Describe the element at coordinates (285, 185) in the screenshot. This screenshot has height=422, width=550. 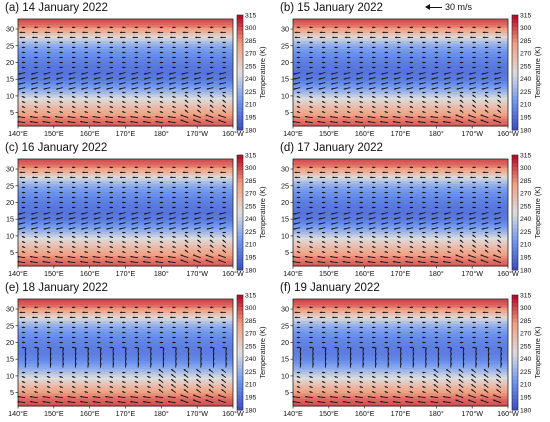
I see `y-tick-label: 25` at that location.